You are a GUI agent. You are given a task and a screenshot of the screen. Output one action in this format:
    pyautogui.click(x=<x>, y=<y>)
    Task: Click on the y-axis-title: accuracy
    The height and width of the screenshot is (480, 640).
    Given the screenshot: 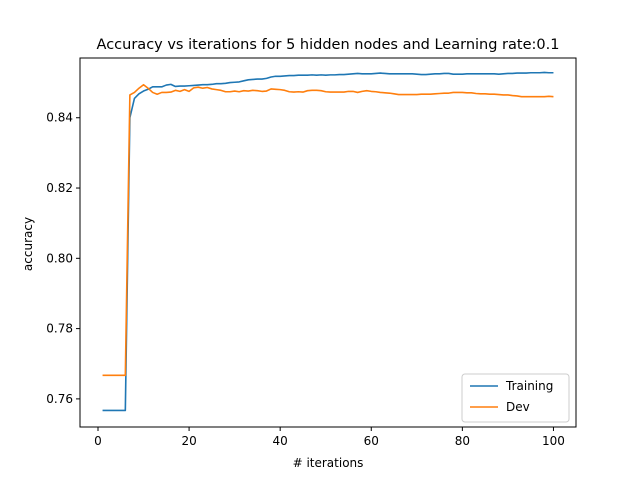 What is the action you would take?
    pyautogui.click(x=28, y=244)
    